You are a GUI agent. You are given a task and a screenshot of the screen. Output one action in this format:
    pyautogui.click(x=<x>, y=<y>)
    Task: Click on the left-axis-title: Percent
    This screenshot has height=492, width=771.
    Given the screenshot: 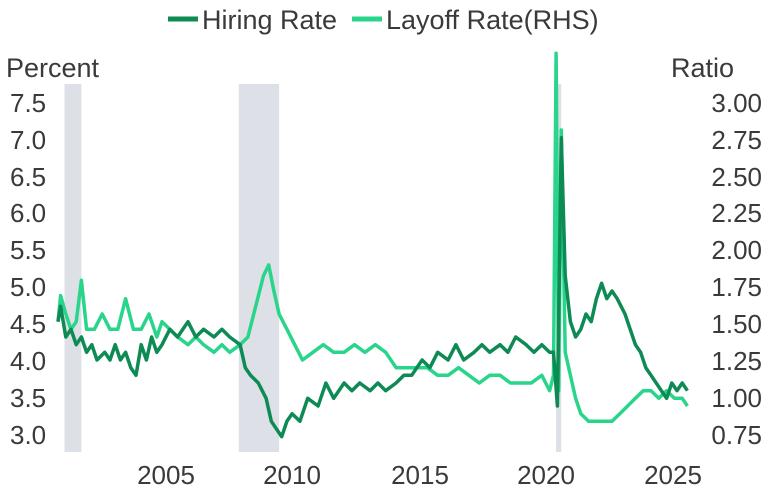 What is the action you would take?
    pyautogui.click(x=53, y=68)
    